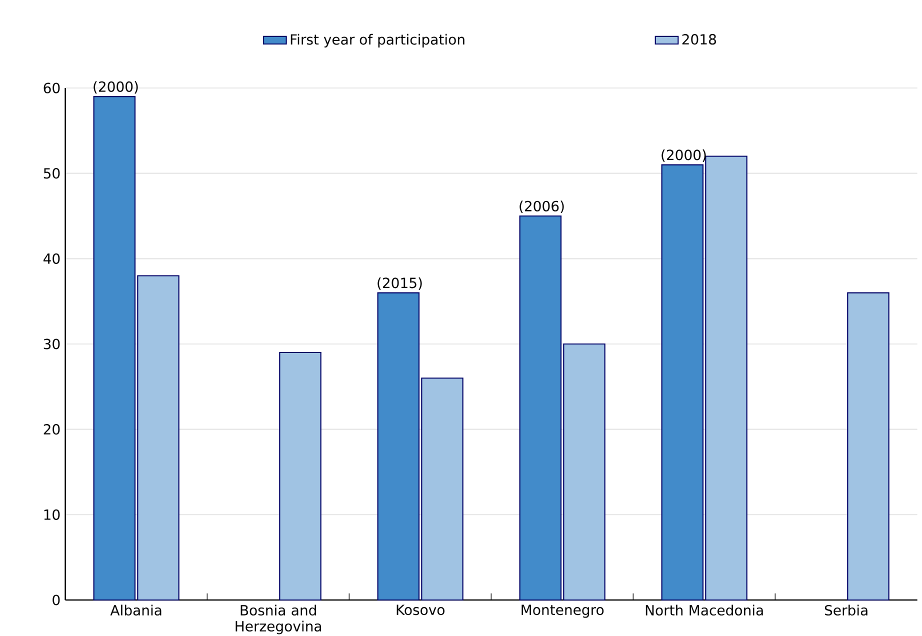 The height and width of the screenshot is (636, 922). I want to click on x-tick-label: Serbia, so click(846, 610).